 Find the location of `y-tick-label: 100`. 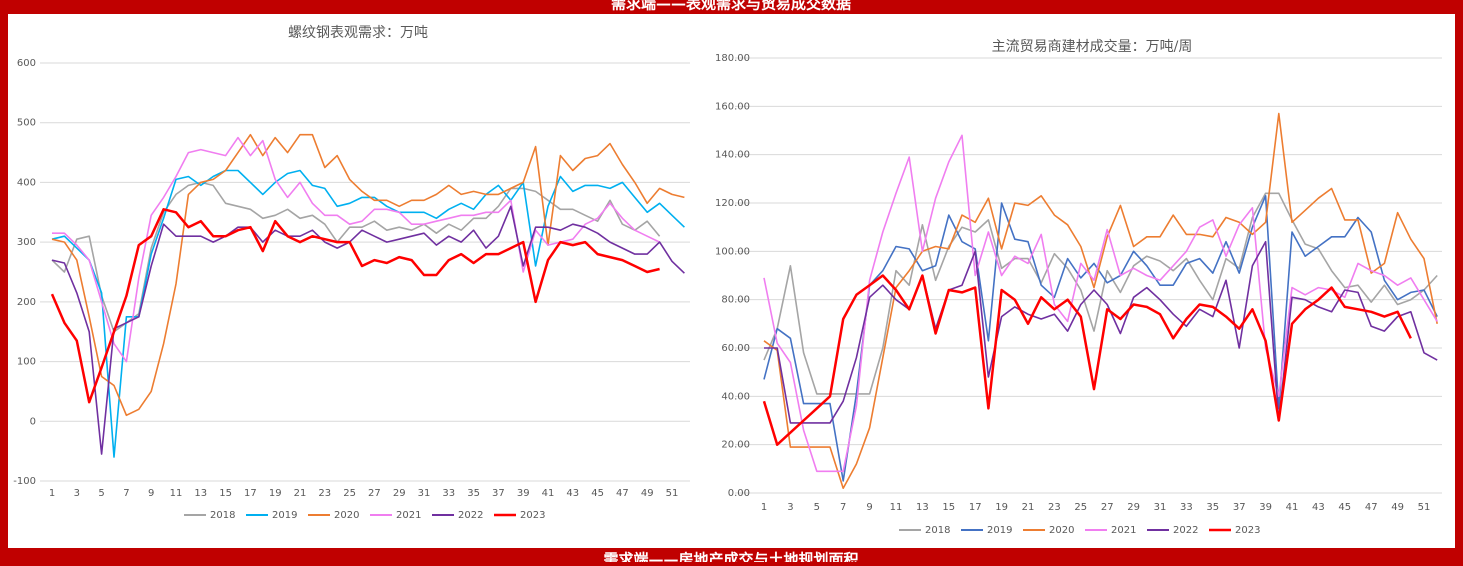

y-tick-label: 100 is located at coordinates (26, 362).